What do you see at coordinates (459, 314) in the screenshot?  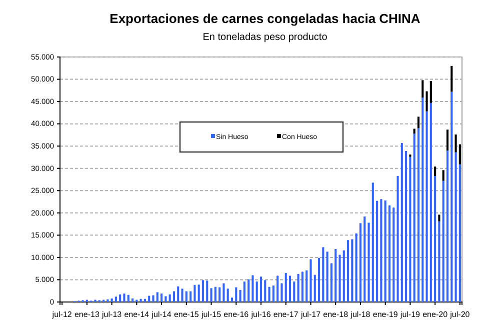 I see `x-tick-label: jul-20` at bounding box center [459, 314].